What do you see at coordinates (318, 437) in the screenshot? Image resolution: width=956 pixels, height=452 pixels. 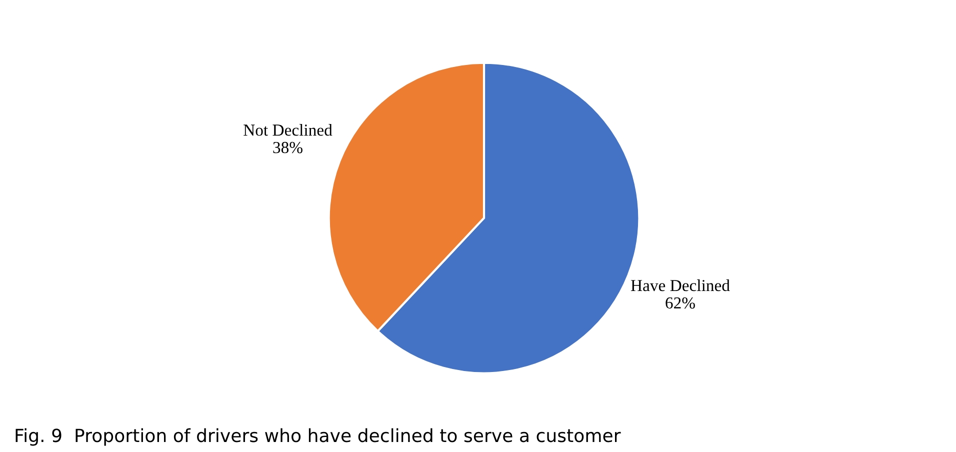 I see `caption: Fig. 9 Proportion of drivers who have declined to serve a customer` at bounding box center [318, 437].